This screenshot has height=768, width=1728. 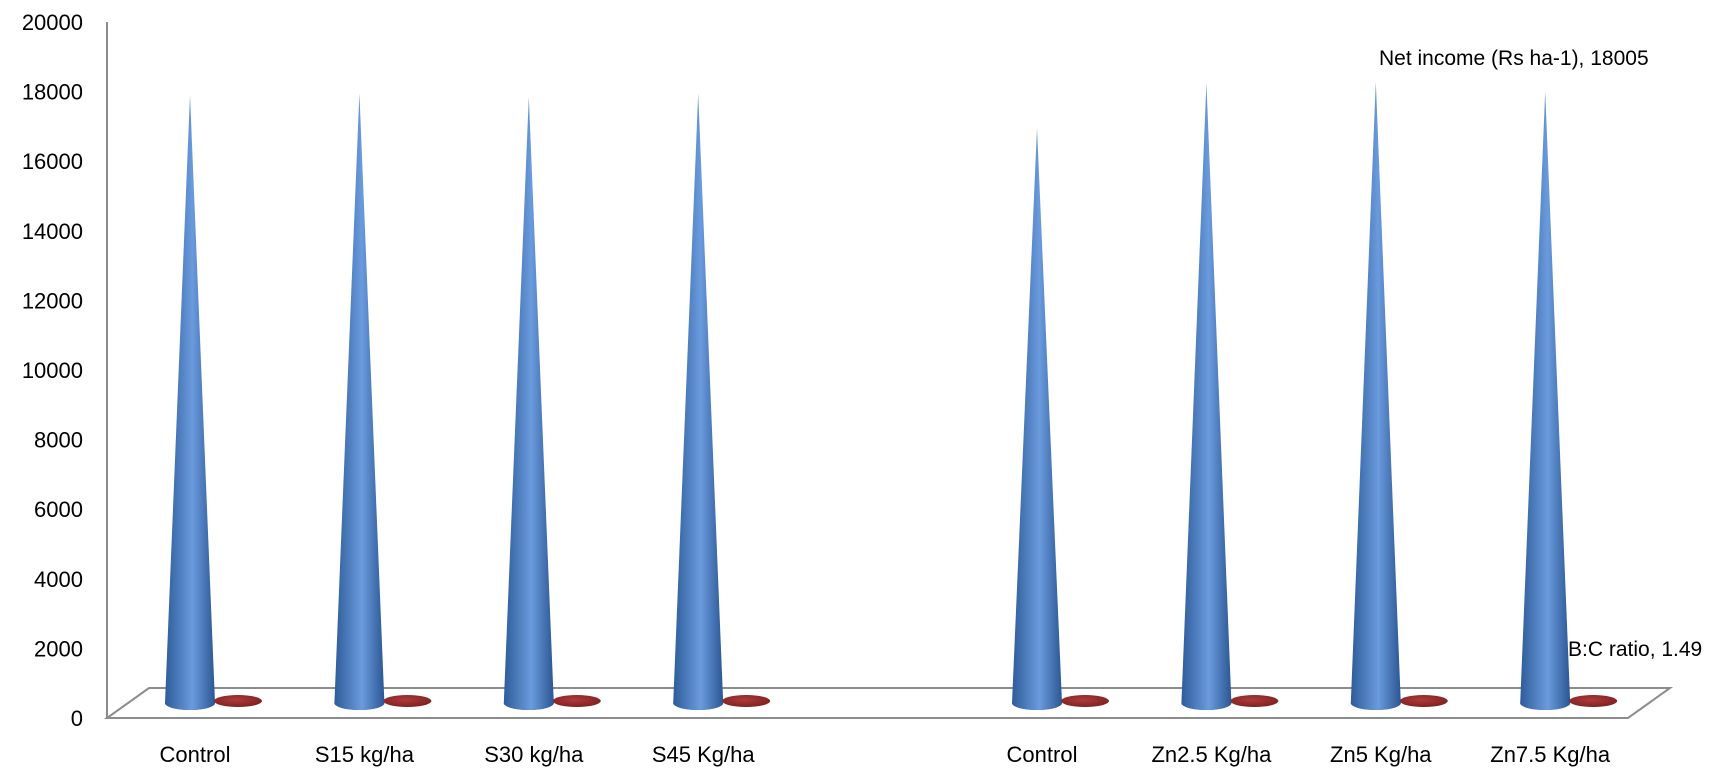 I want to click on y-tick-label: 8000, so click(x=58, y=440).